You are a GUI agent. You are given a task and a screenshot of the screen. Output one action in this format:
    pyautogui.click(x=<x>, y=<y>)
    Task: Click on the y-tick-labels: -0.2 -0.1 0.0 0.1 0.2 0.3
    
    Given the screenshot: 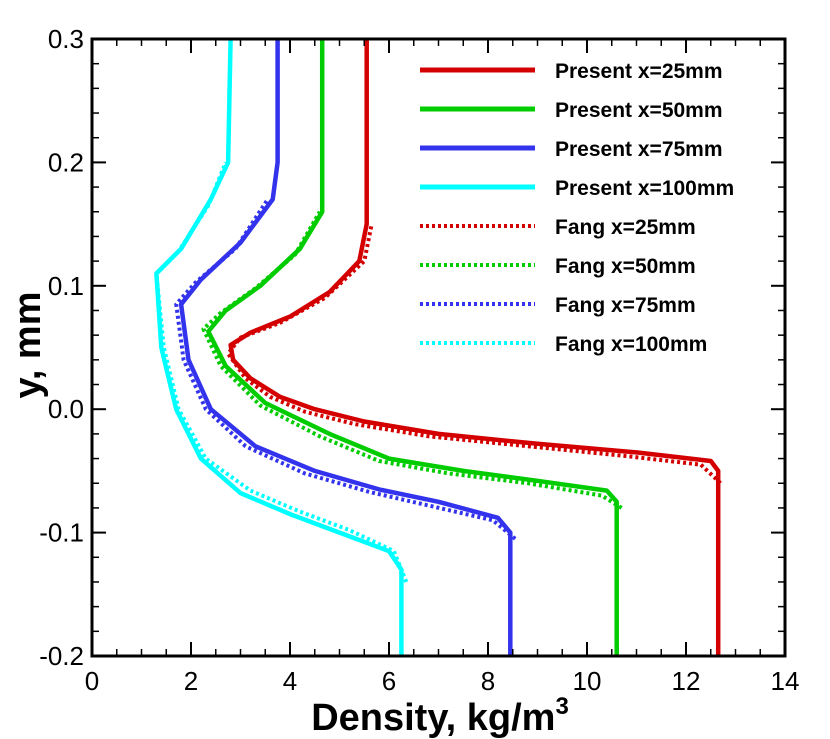 What is the action you would take?
    pyautogui.click(x=61, y=347)
    